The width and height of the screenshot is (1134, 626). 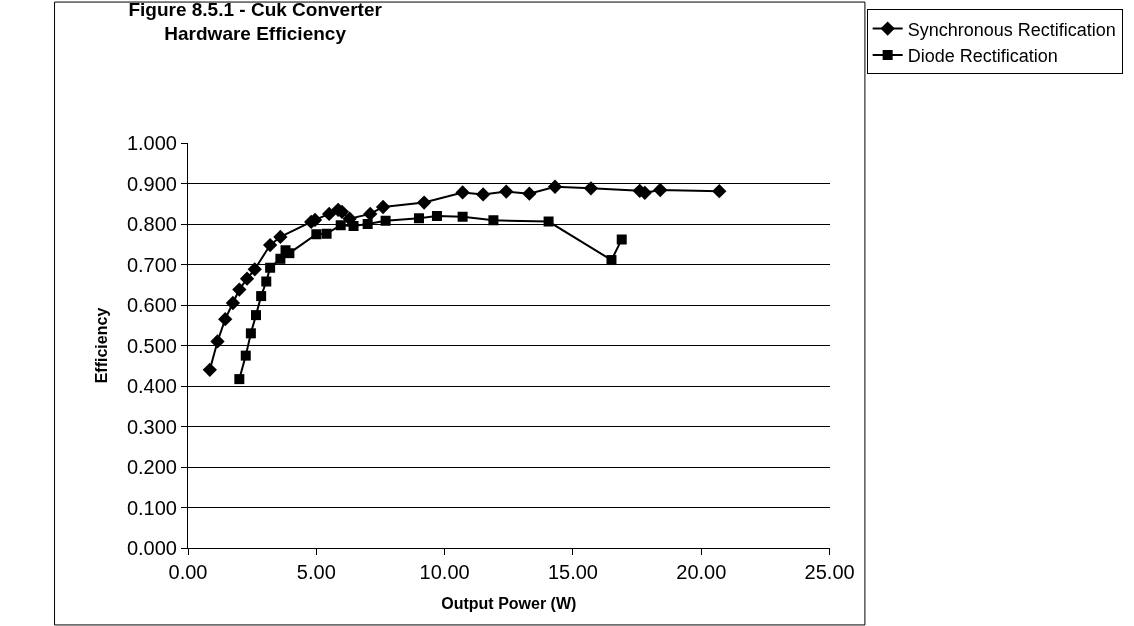 What do you see at coordinates (151, 264) in the screenshot?
I see `y-tick-label: 0.700` at bounding box center [151, 264].